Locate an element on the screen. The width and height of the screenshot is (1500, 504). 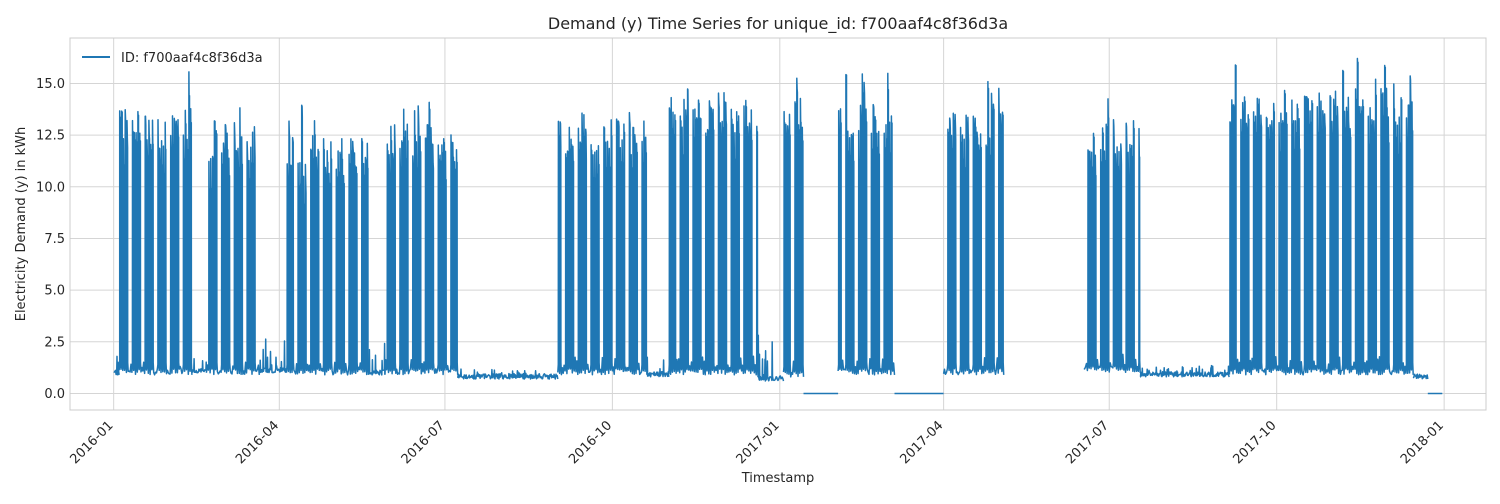
y-tick-label: 12.5 is located at coordinates (50, 136).